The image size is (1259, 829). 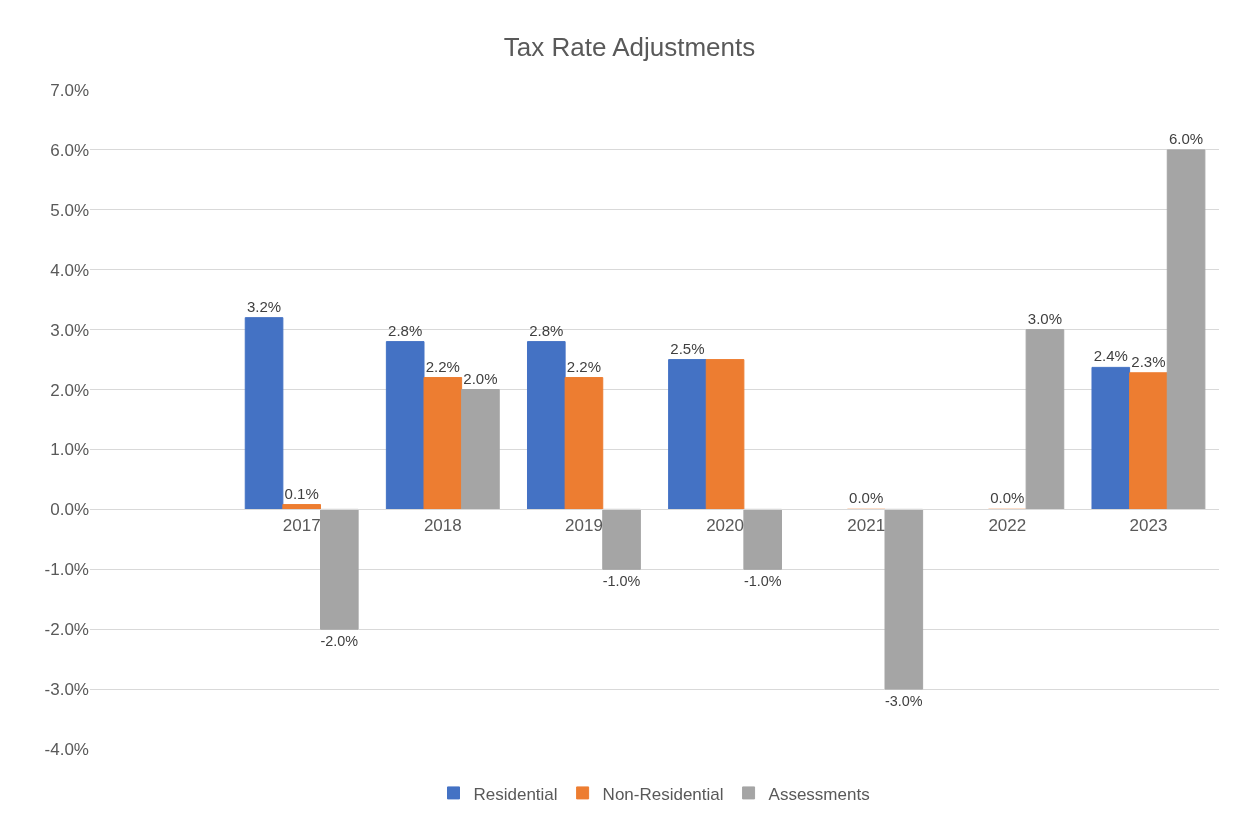 I want to click on x-tick-label: 2021, so click(x=866, y=525).